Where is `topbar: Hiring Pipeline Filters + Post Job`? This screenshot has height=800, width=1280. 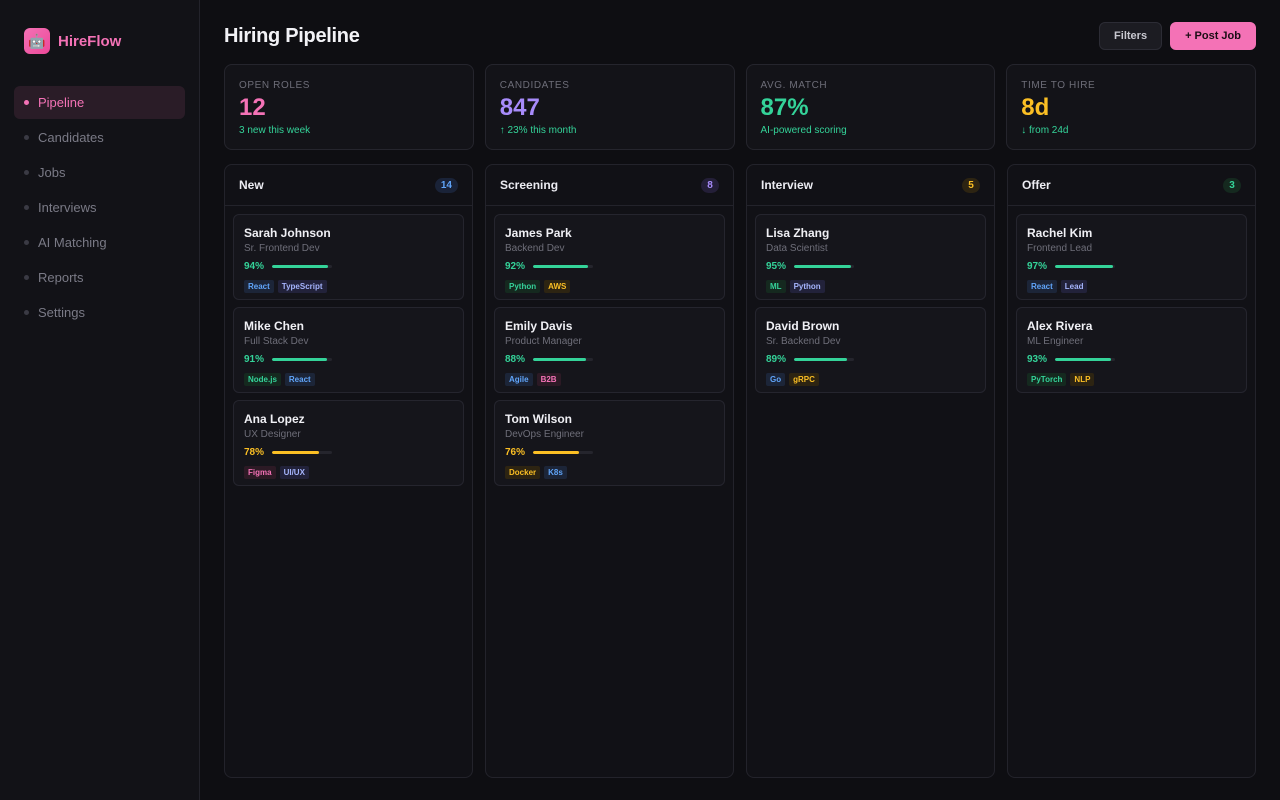
topbar: Hiring Pipeline Filters + Post Job is located at coordinates (740, 36).